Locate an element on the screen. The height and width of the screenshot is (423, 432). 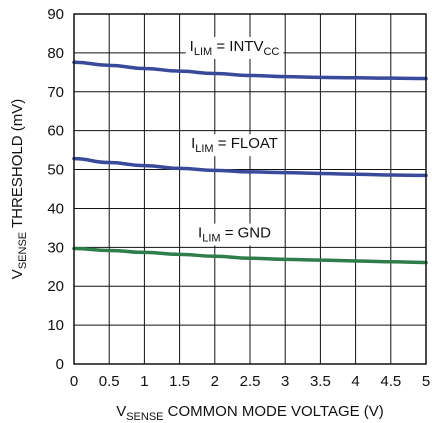
x-tick-label: 0 is located at coordinates (74, 381).